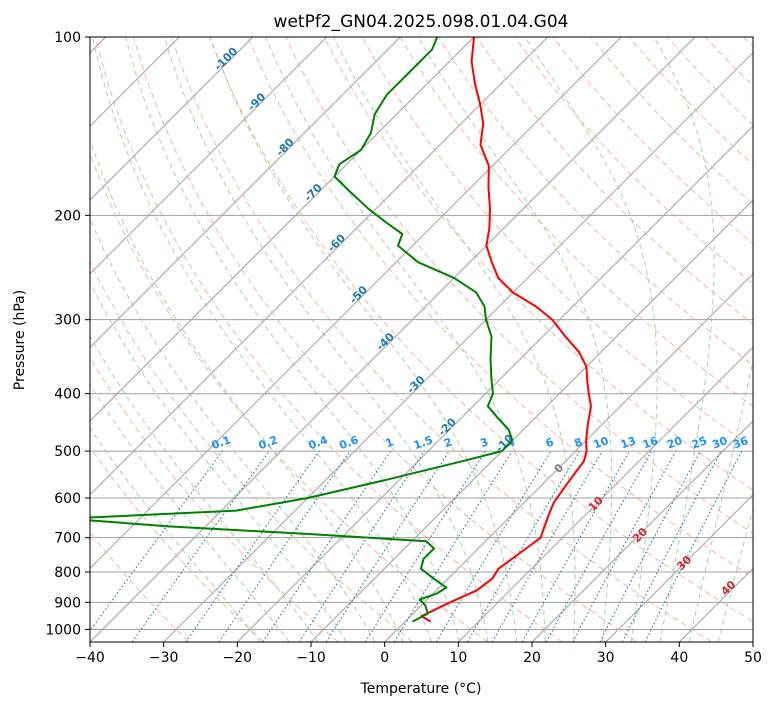 The image size is (775, 708). I want to click on x-tick-label: −20, so click(238, 658).